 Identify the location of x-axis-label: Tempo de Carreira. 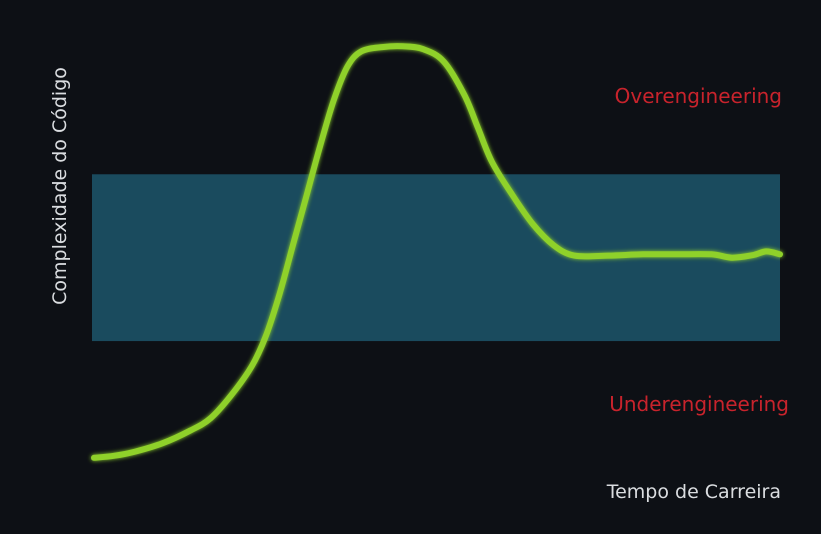
(693, 492).